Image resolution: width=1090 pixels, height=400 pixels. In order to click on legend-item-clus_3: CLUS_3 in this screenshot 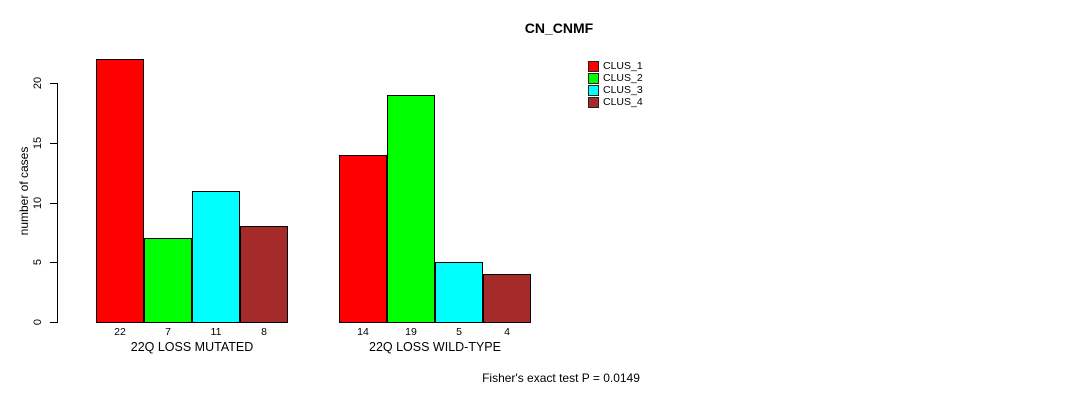, I will do `click(615, 90)`.